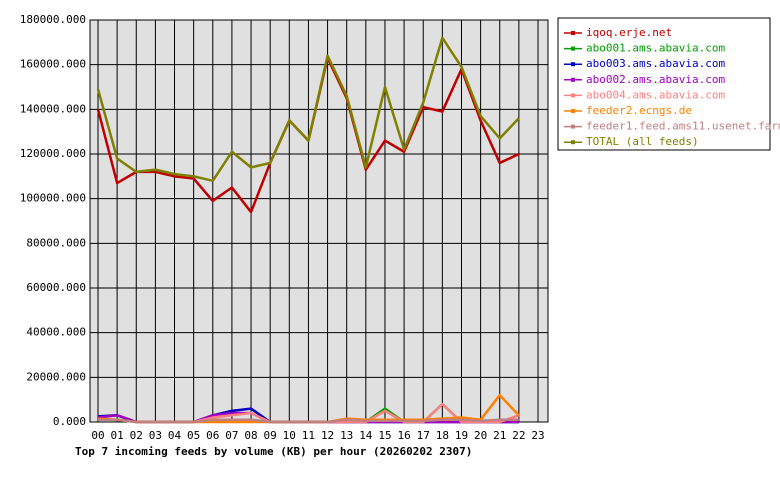 The image size is (780, 480). Describe the element at coordinates (117, 435) in the screenshot. I see `x-tick-label: 01` at that location.